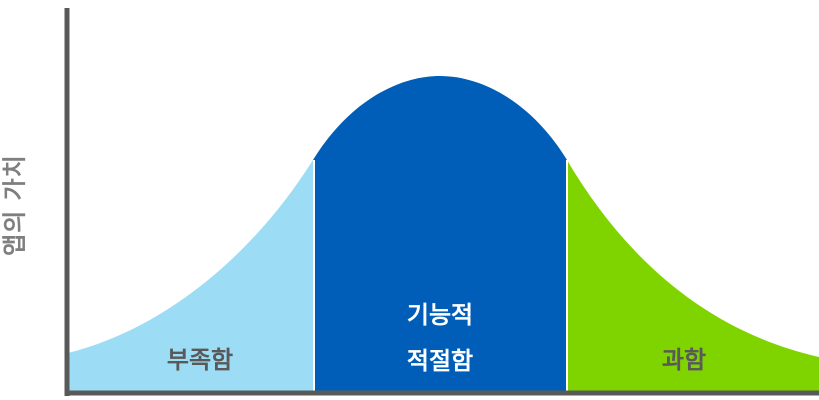  I want to click on deficient-label: 부족함, so click(200, 360).